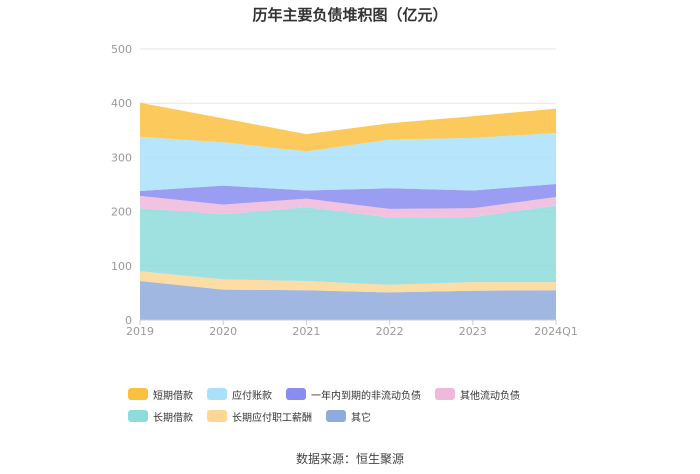 The image size is (700, 474). I want to click on legend-item-3: 其他流动负债, so click(477, 394).